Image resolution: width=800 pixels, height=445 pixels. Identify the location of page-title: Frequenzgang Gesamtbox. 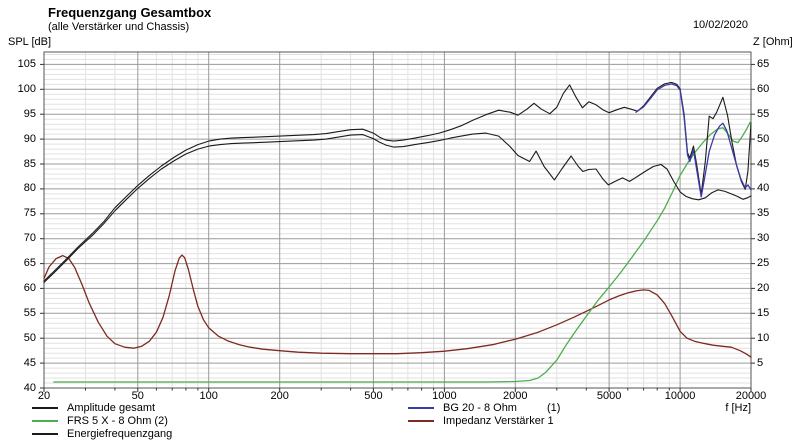
(130, 12).